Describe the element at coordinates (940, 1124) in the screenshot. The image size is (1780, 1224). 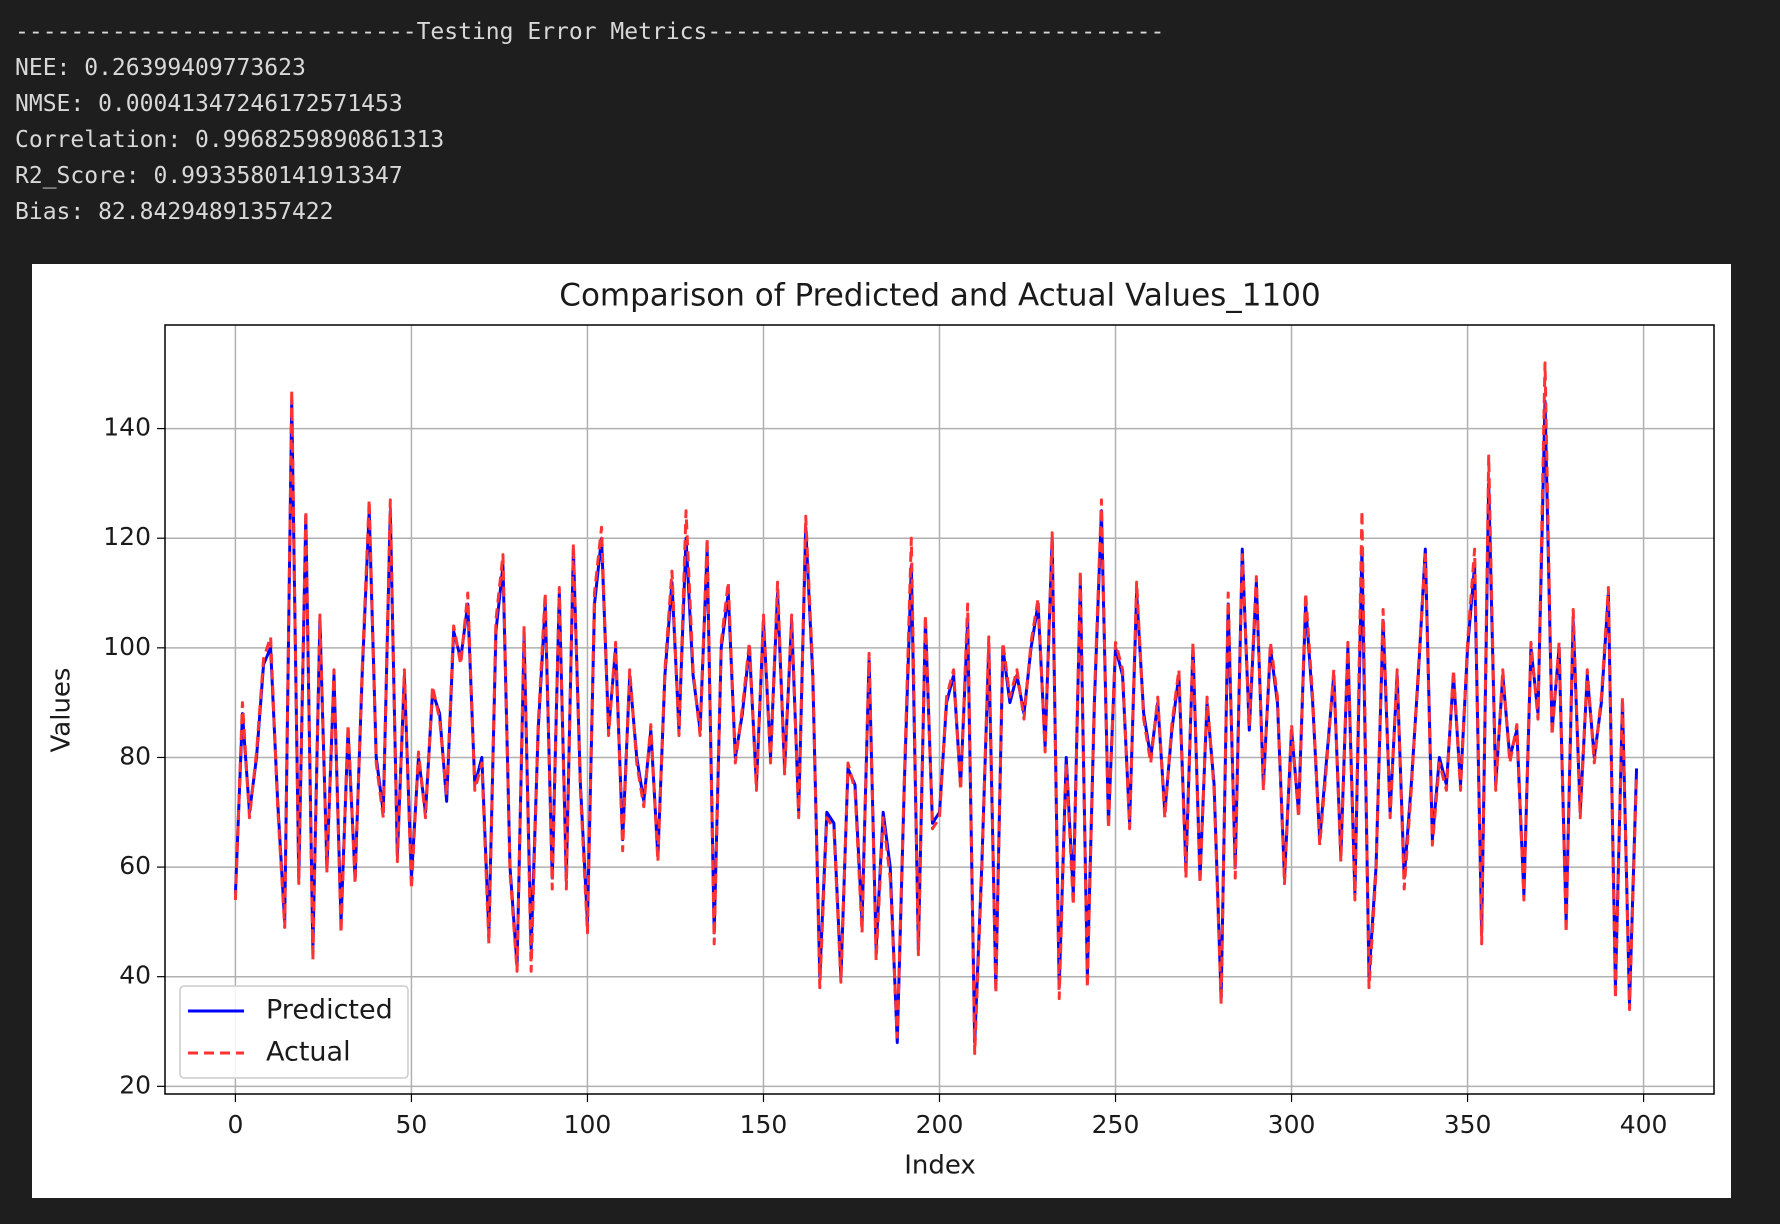
I see `x-tick-label: 200` at that location.